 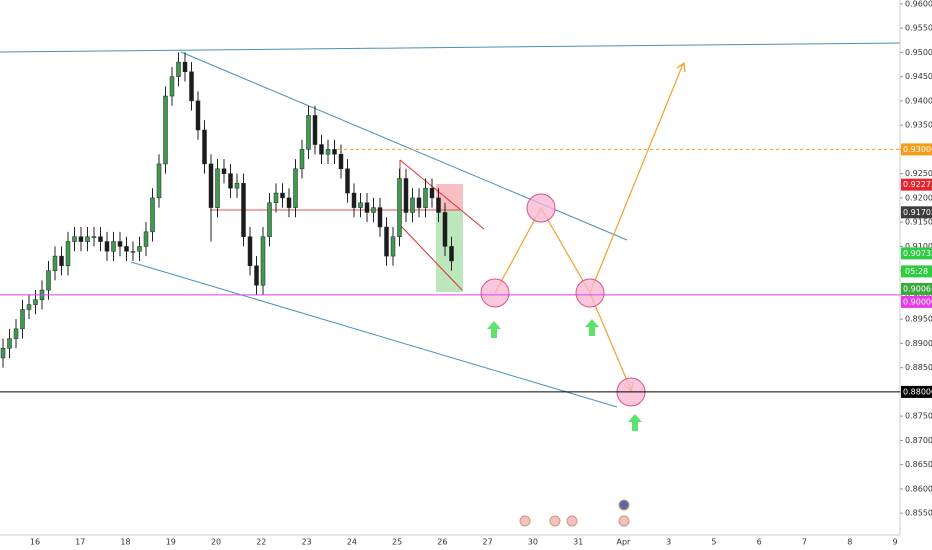 What do you see at coordinates (681, 67) in the screenshot?
I see `arrow-head` at bounding box center [681, 67].